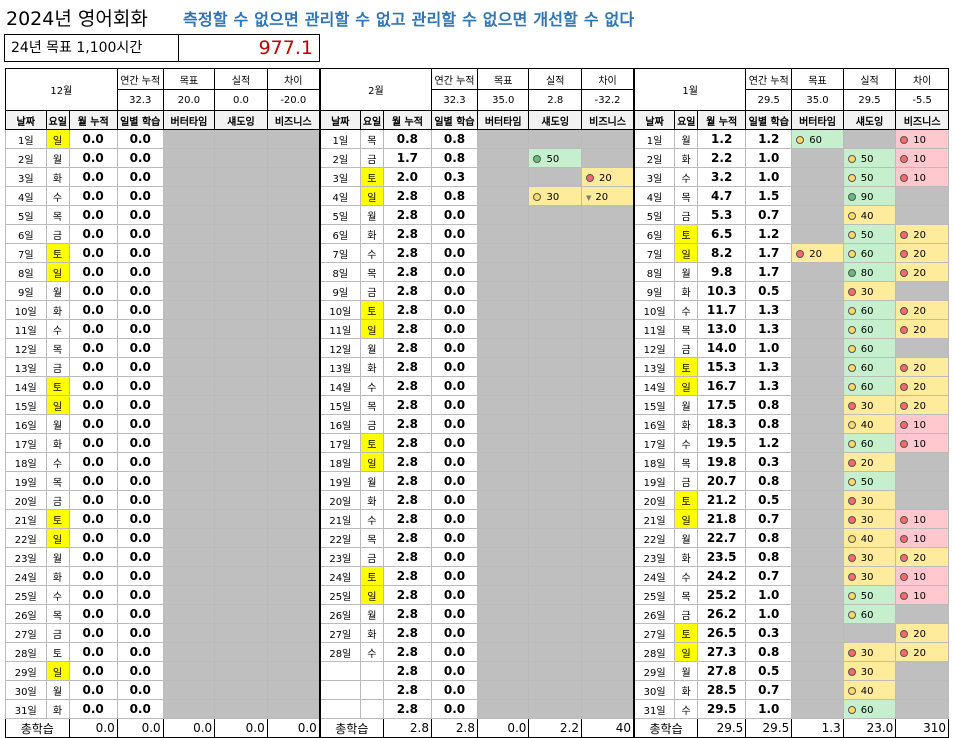 The height and width of the screenshot is (738, 953). I want to click on target-value: 35.0, so click(503, 100).